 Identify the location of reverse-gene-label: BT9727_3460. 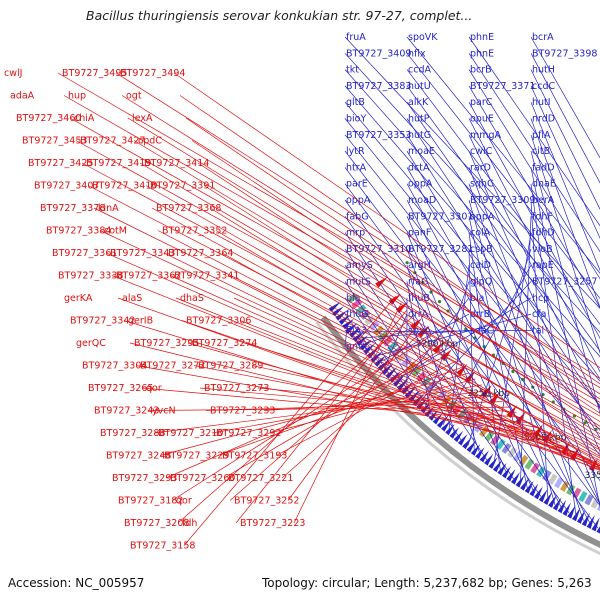
(48, 118).